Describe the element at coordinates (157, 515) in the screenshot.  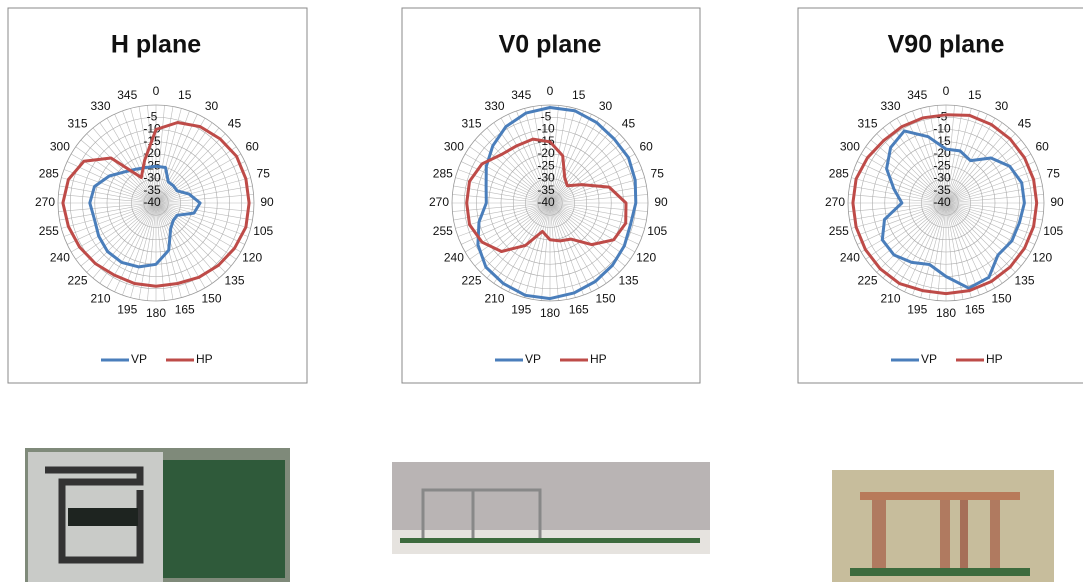
I see `photo-h-plane` at that location.